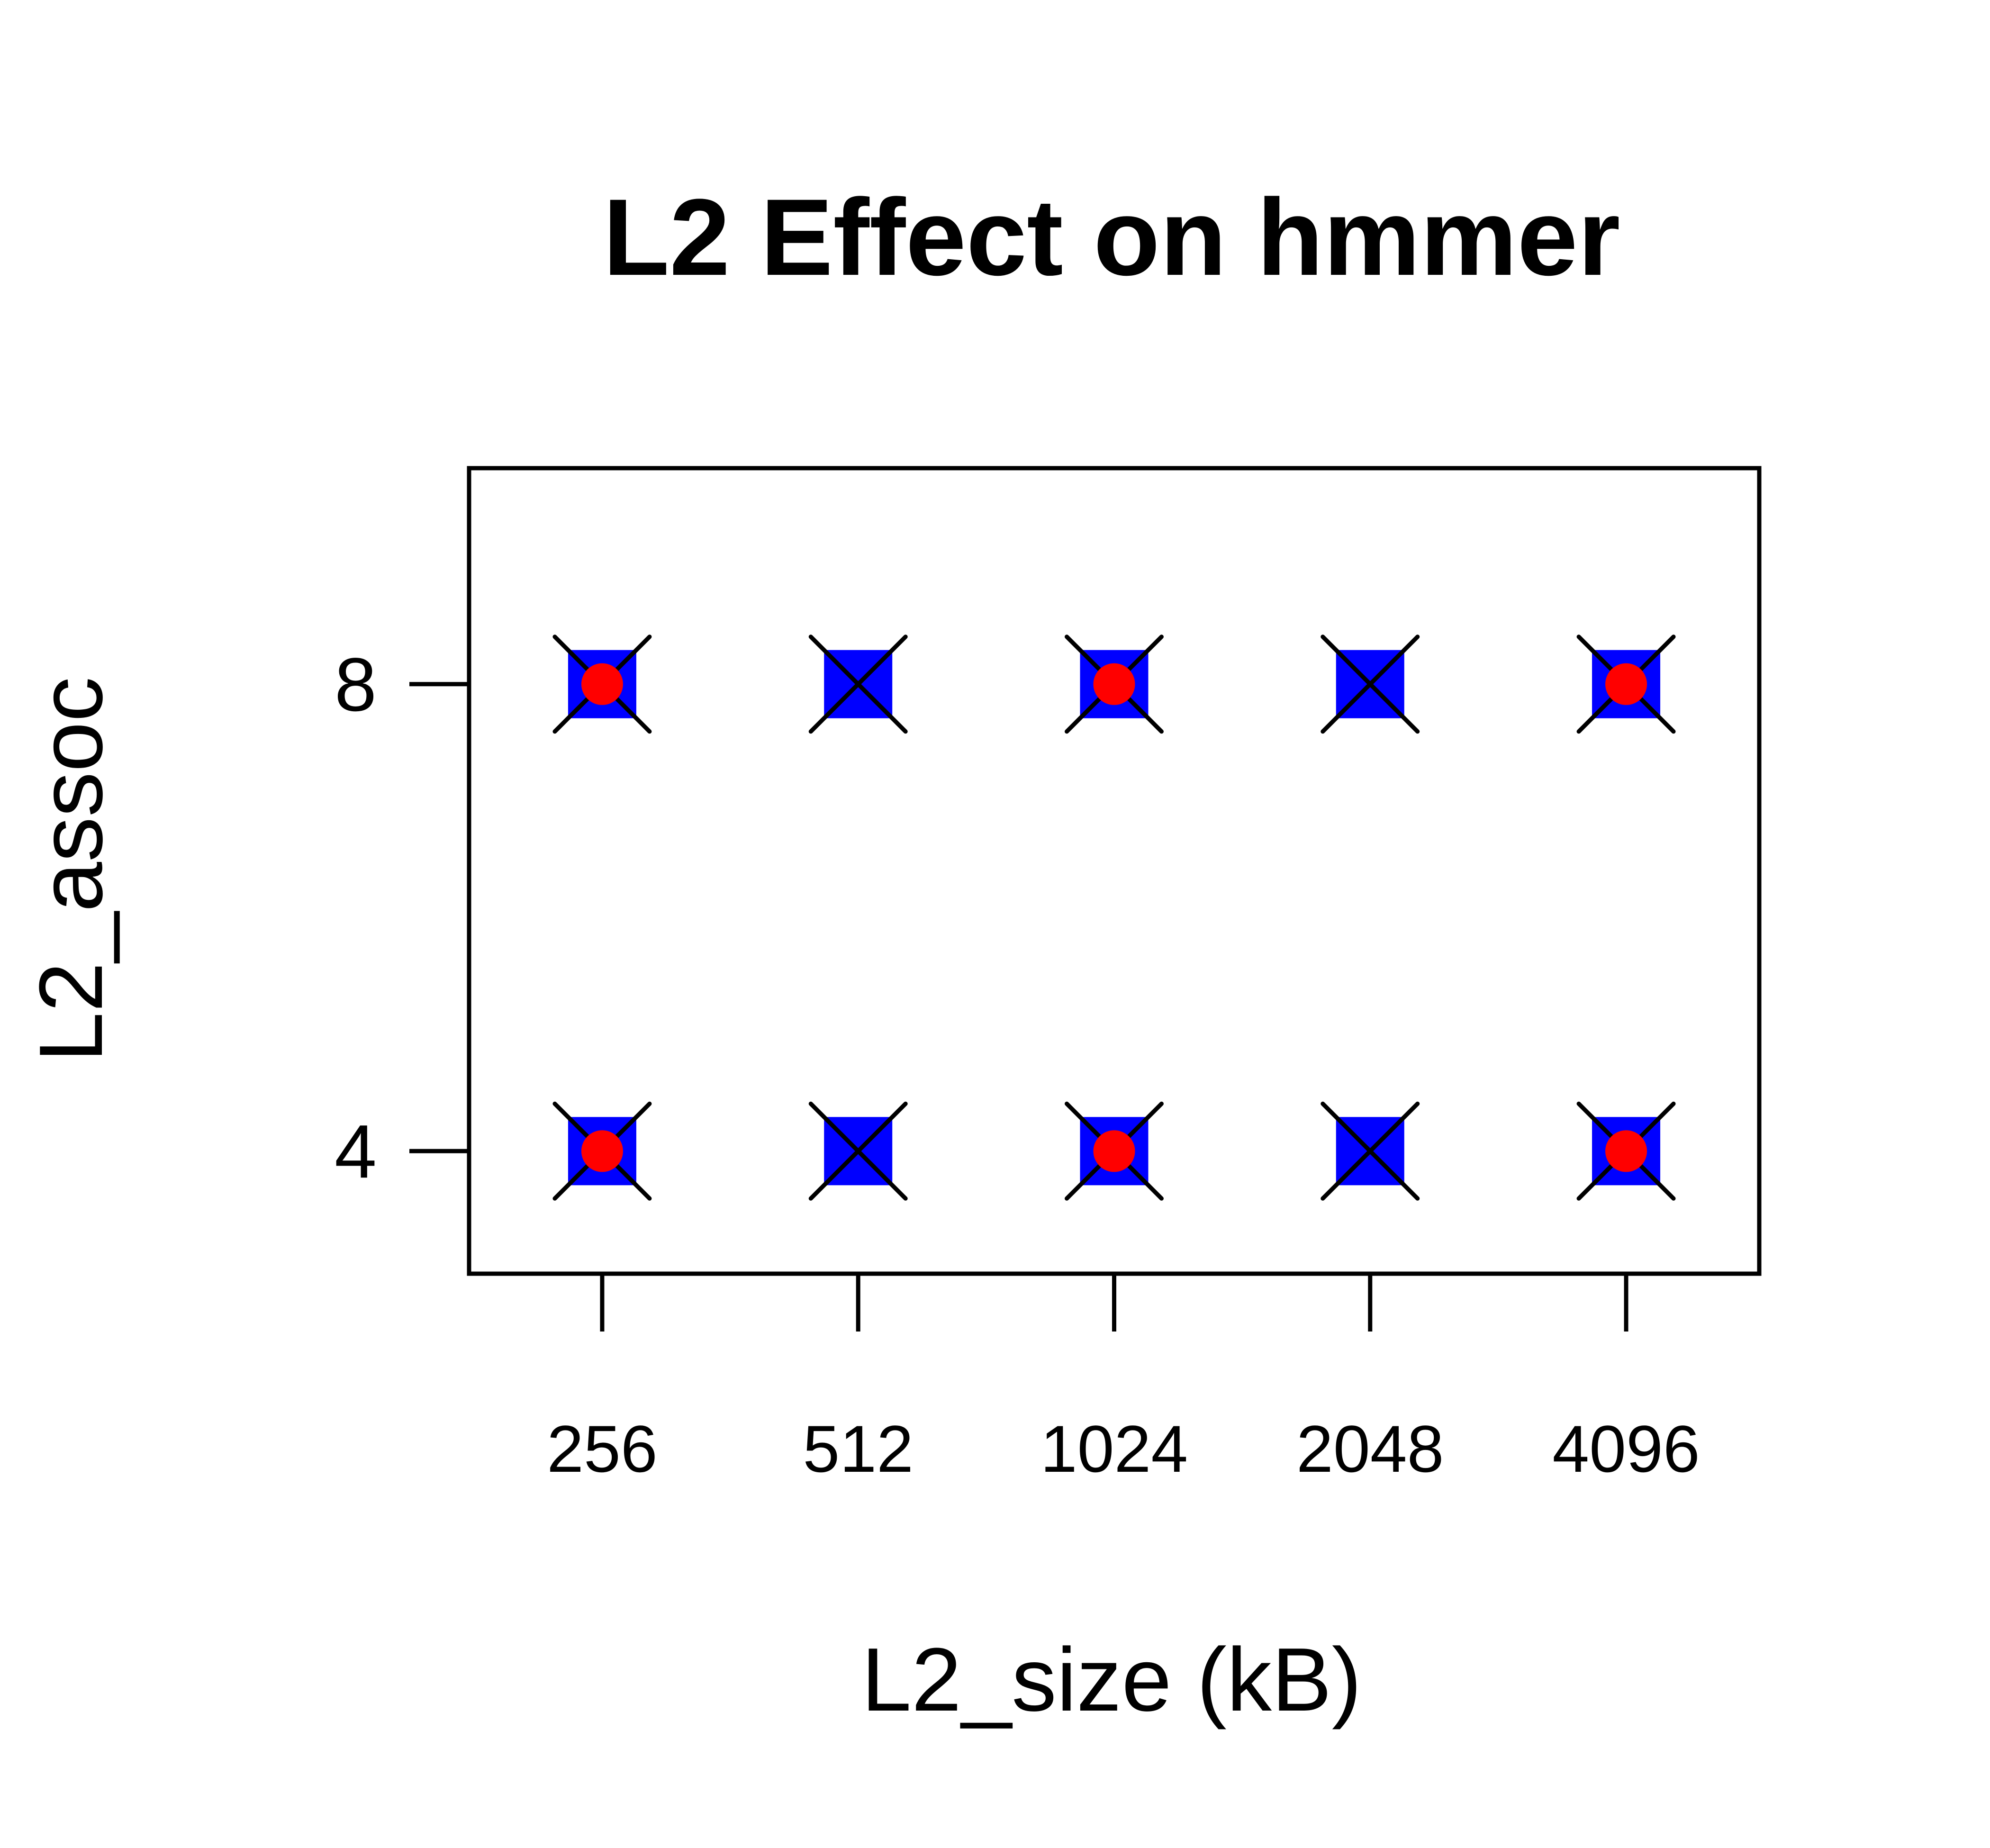 This screenshot has width=1990, height=1848. Describe the element at coordinates (602, 1449) in the screenshot. I see `x-tick-label-256: 256` at that location.